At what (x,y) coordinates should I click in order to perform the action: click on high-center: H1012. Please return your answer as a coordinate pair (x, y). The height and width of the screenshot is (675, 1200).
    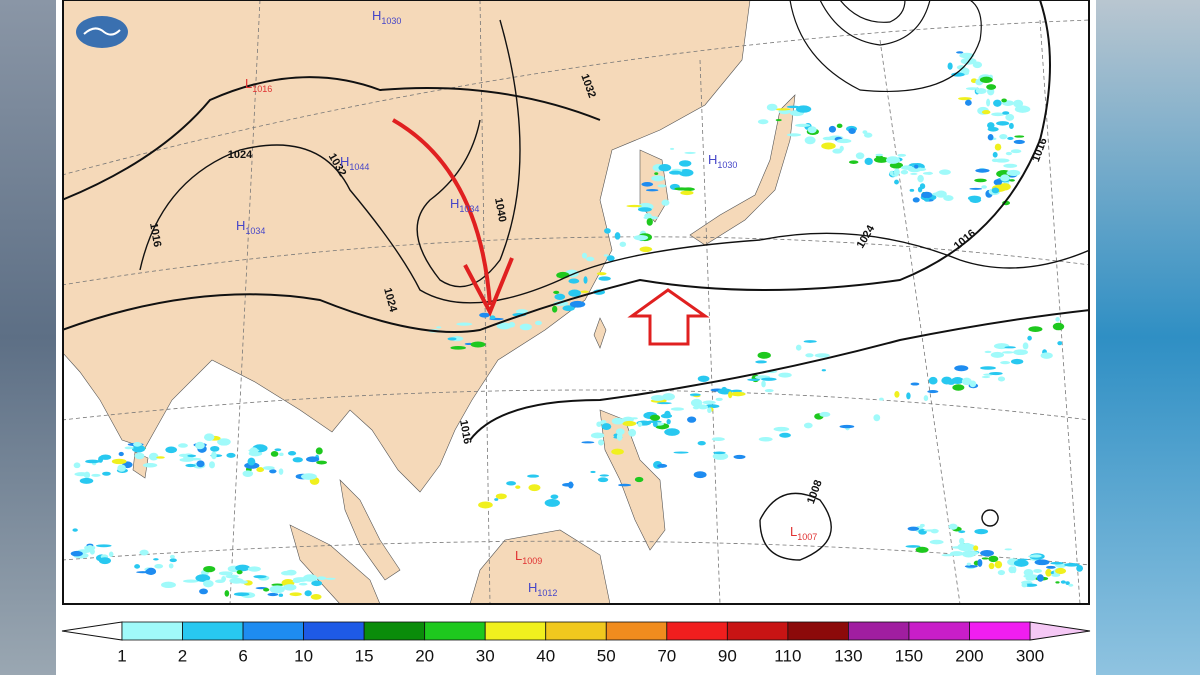
    Looking at the image, I should click on (542, 589).